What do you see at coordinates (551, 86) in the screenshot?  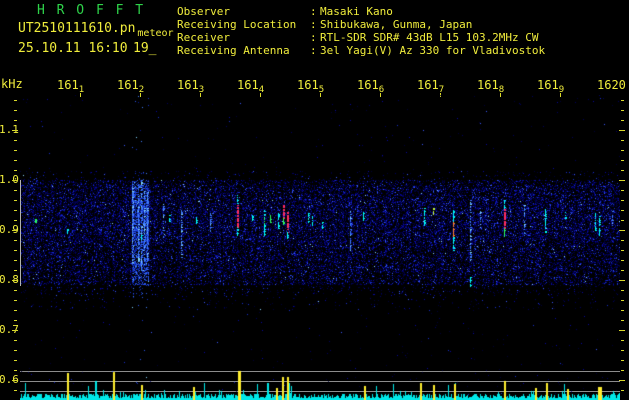 I see `x-axis-label: 1619` at bounding box center [551, 86].